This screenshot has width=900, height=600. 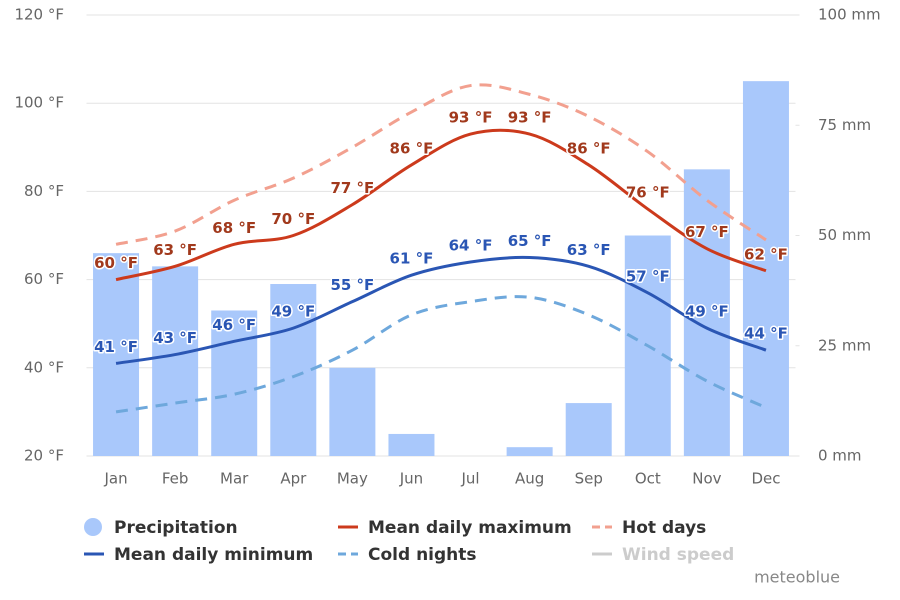 I want to click on legend-label: Mean daily maximum, so click(x=470, y=528).